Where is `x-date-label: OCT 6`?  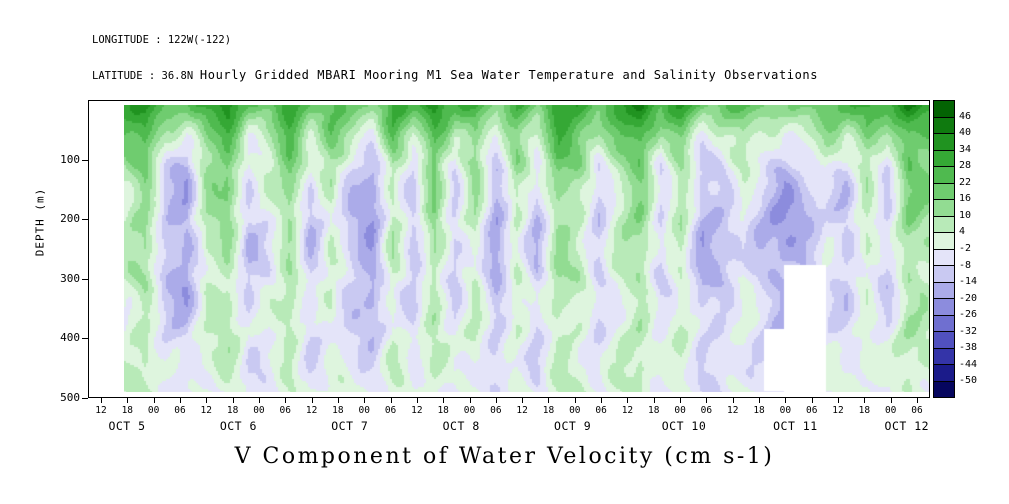
x-date-label: OCT 6 is located at coordinates (238, 426).